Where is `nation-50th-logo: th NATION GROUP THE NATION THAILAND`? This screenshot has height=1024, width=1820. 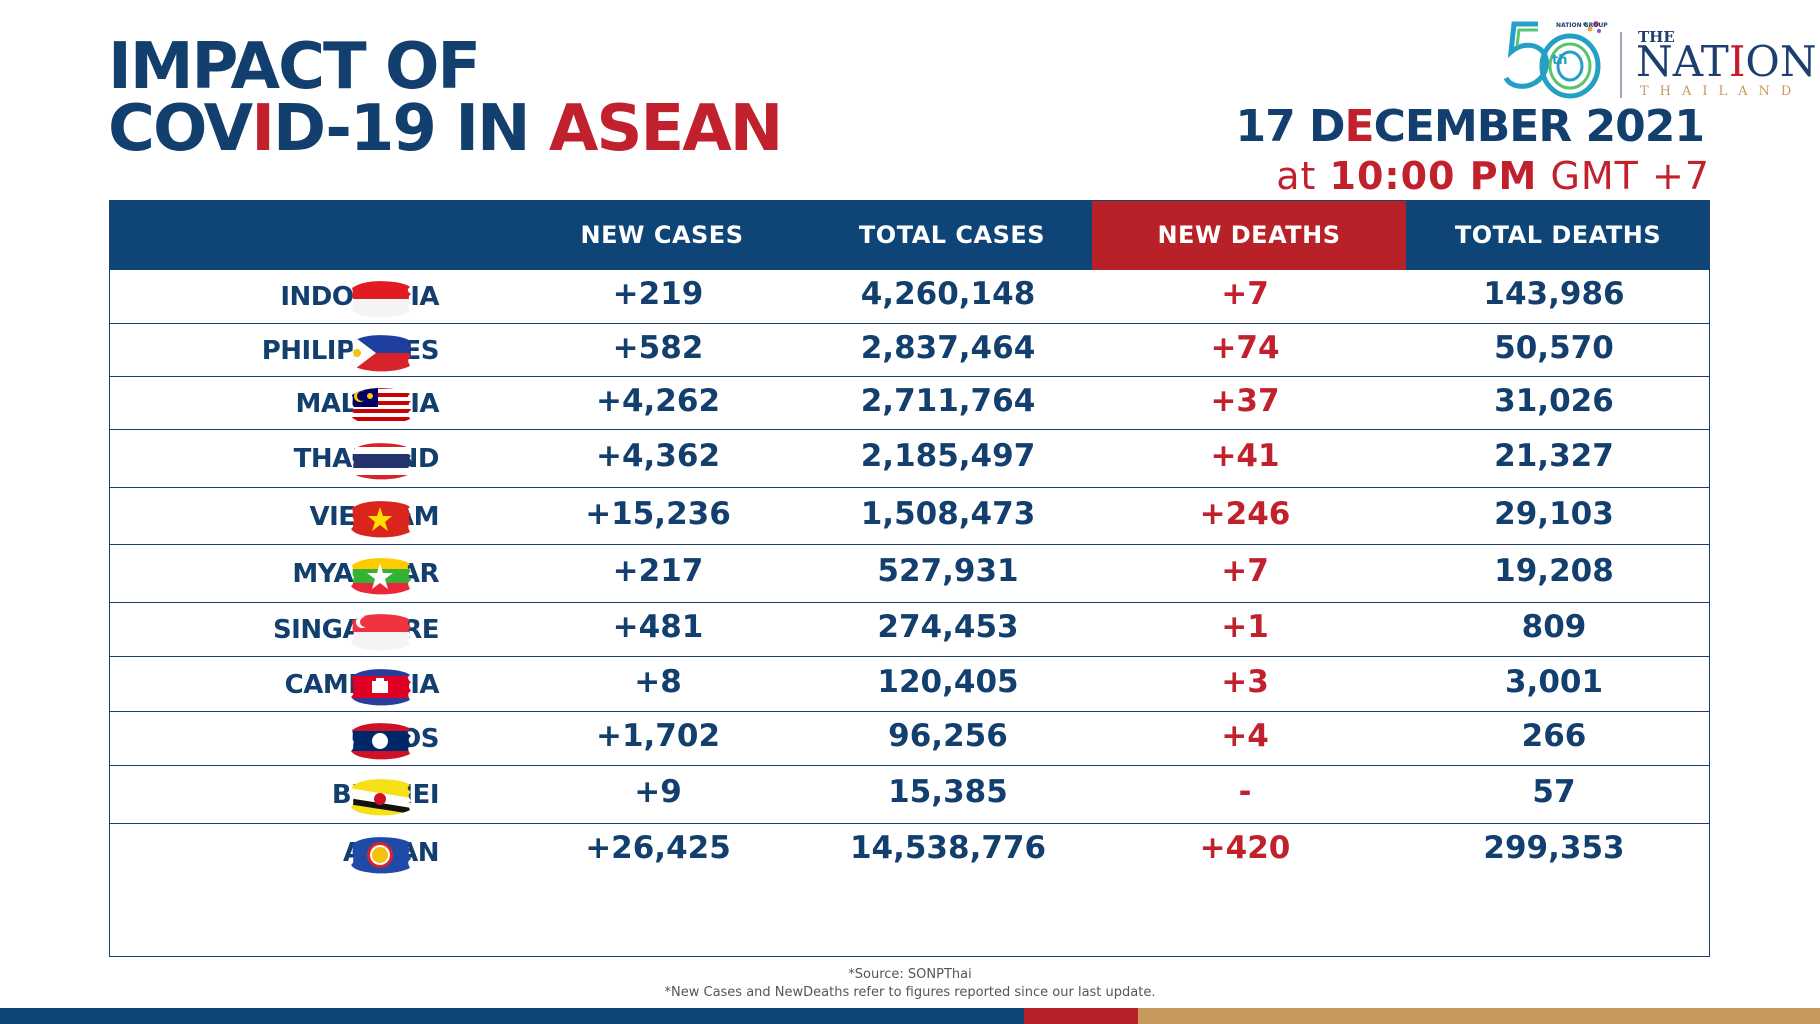
nation-50th-logo: th NATION GROUP THE NATION THAILAND is located at coordinates (1658, 56).